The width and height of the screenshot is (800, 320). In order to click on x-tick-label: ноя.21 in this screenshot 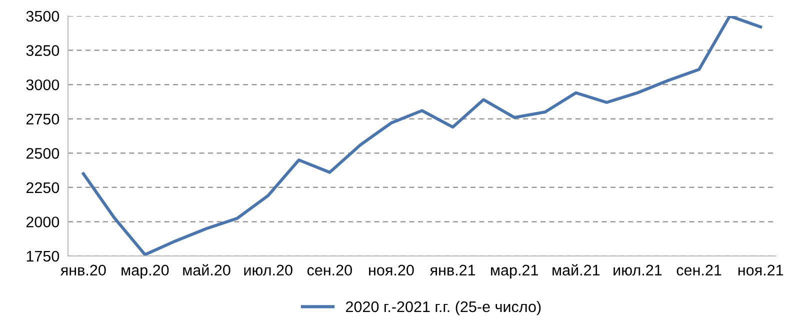, I will do `click(761, 270)`.